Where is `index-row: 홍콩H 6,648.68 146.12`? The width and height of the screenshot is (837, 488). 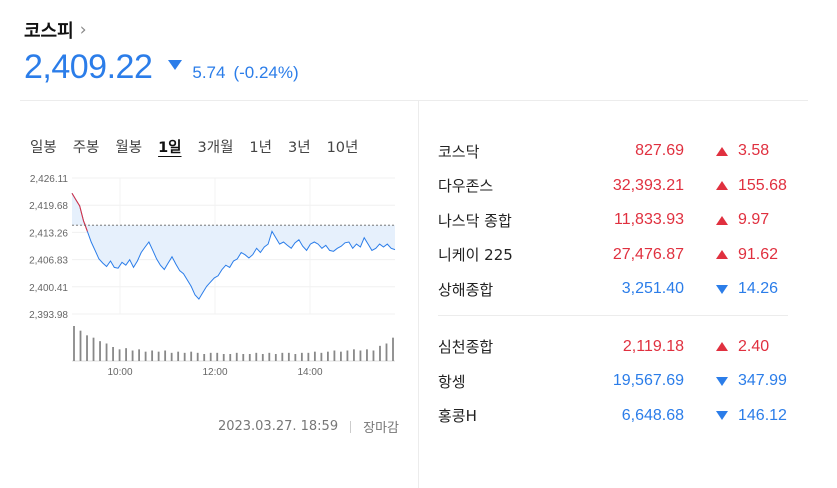 index-row: 홍콩H 6,648.68 146.12 is located at coordinates (614, 416).